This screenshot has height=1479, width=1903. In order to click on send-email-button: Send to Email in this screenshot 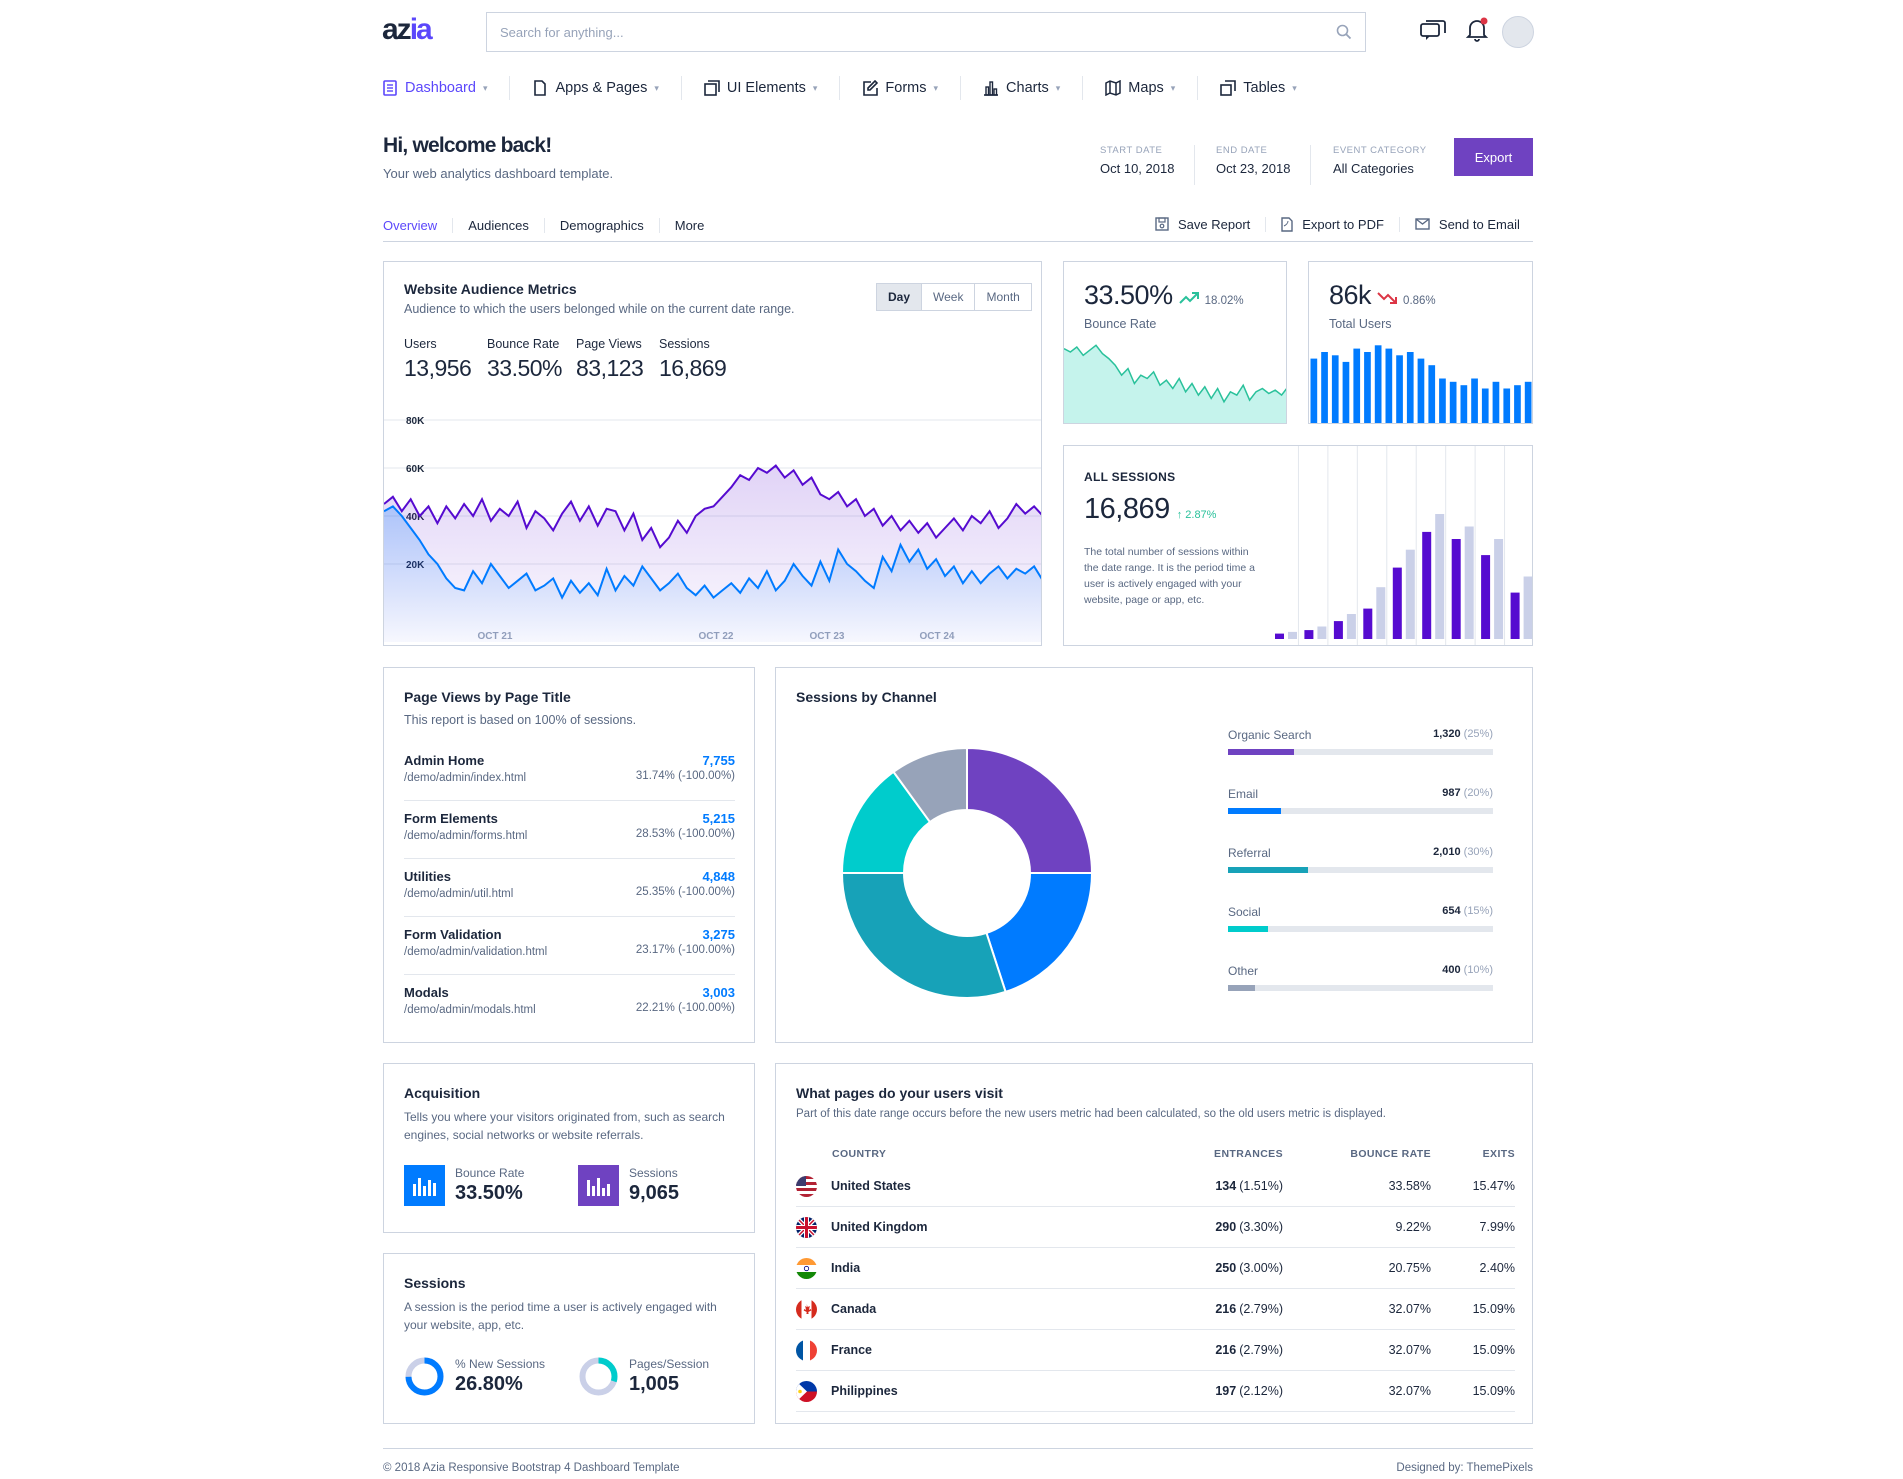, I will do `click(1460, 224)`.